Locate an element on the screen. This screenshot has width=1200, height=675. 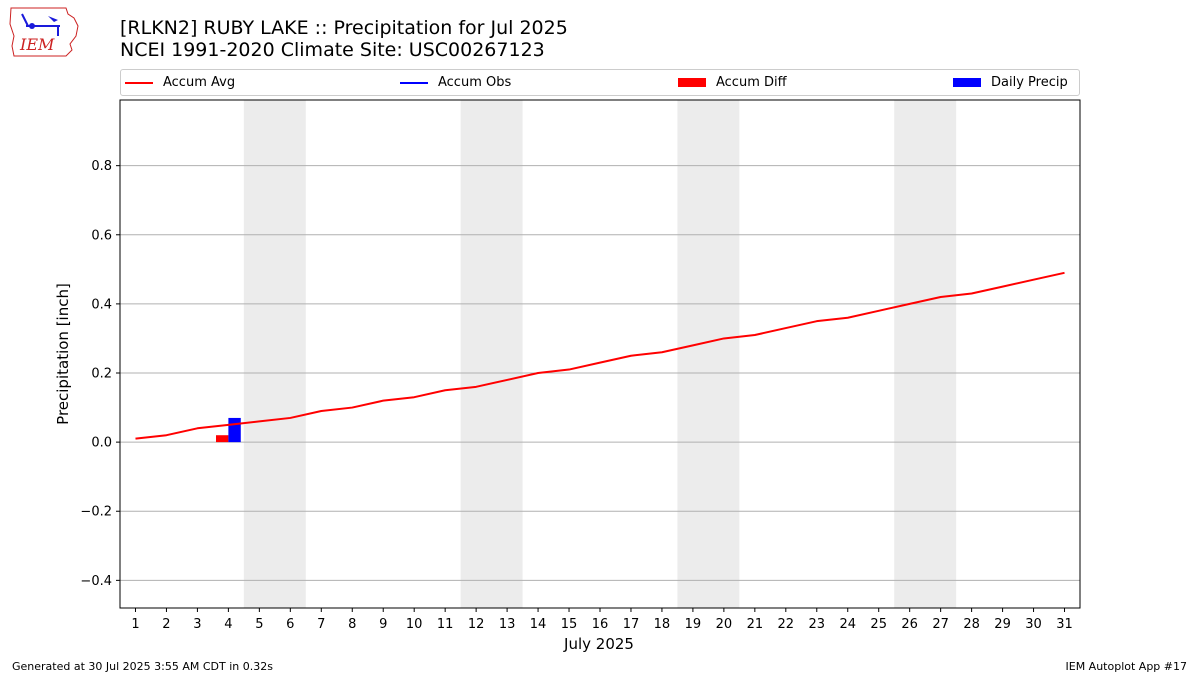
y-tick-label: 0.2 is located at coordinates (101, 374).